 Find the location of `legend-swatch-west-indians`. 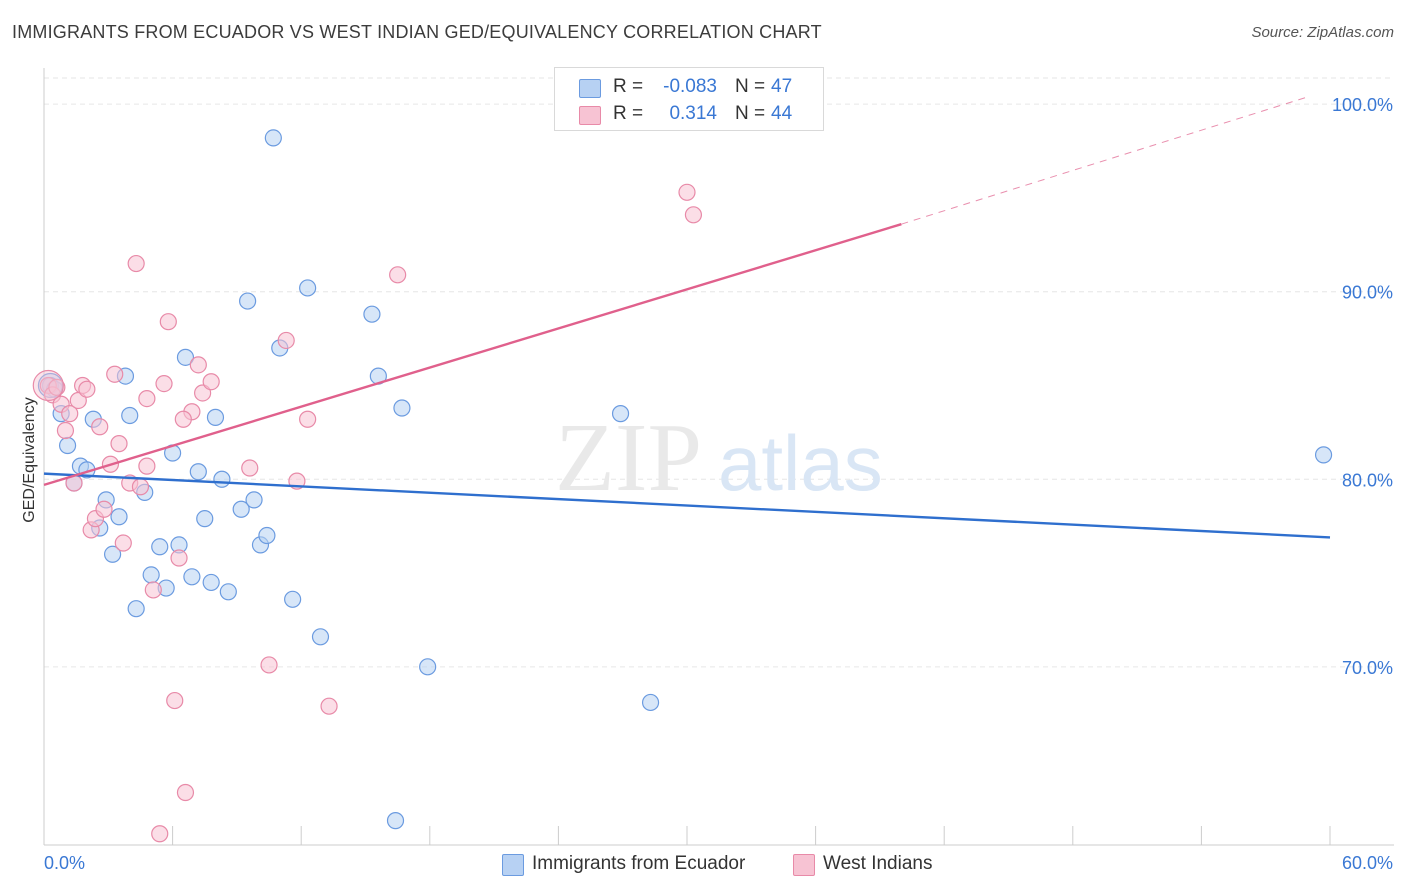

legend-swatch-west-indians is located at coordinates (590, 115).